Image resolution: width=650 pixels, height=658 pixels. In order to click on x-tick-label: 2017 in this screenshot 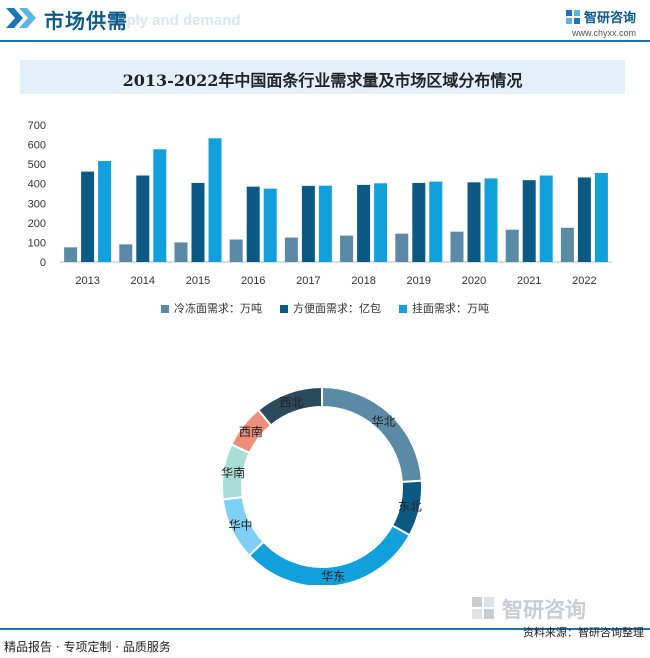, I will do `click(308, 281)`.